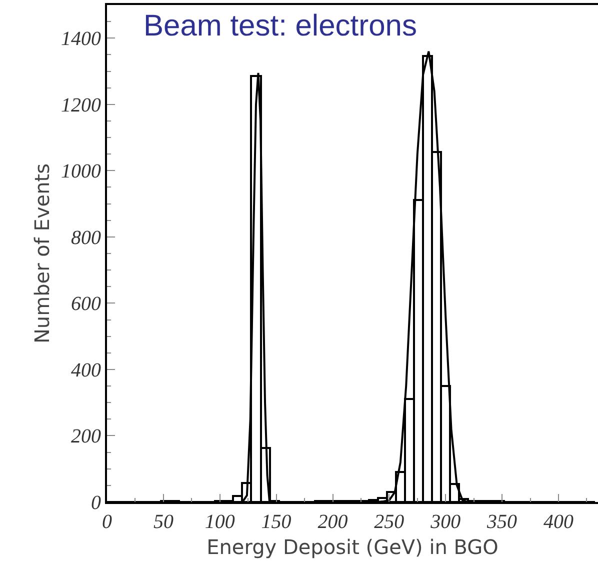  What do you see at coordinates (445, 522) in the screenshot?
I see `x-tick-label: 300` at bounding box center [445, 522].